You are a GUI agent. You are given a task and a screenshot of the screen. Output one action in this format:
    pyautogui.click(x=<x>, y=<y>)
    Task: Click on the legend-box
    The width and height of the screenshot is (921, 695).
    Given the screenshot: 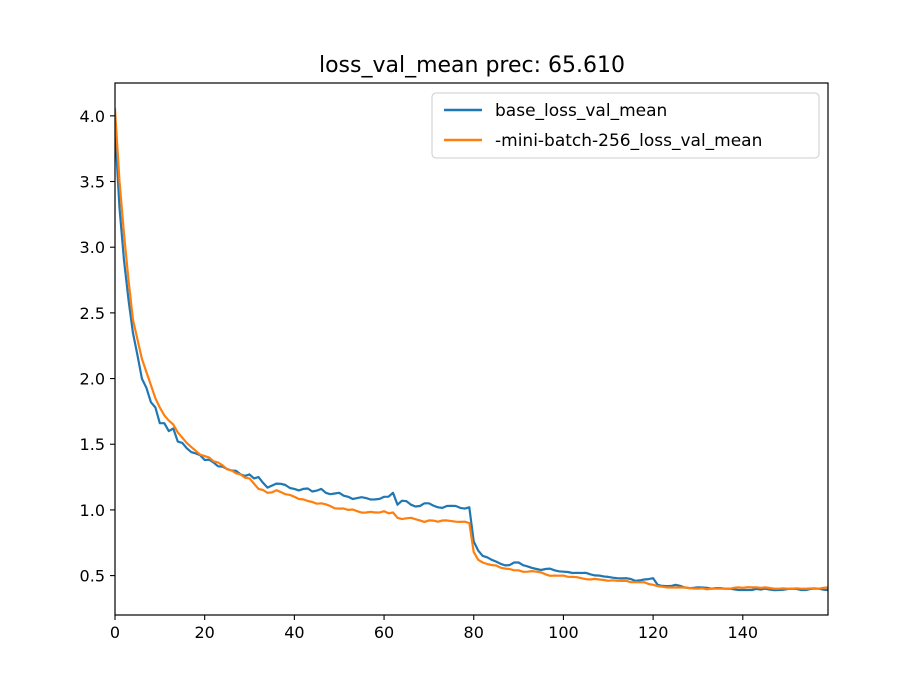 What is the action you would take?
    pyautogui.click(x=625, y=125)
    